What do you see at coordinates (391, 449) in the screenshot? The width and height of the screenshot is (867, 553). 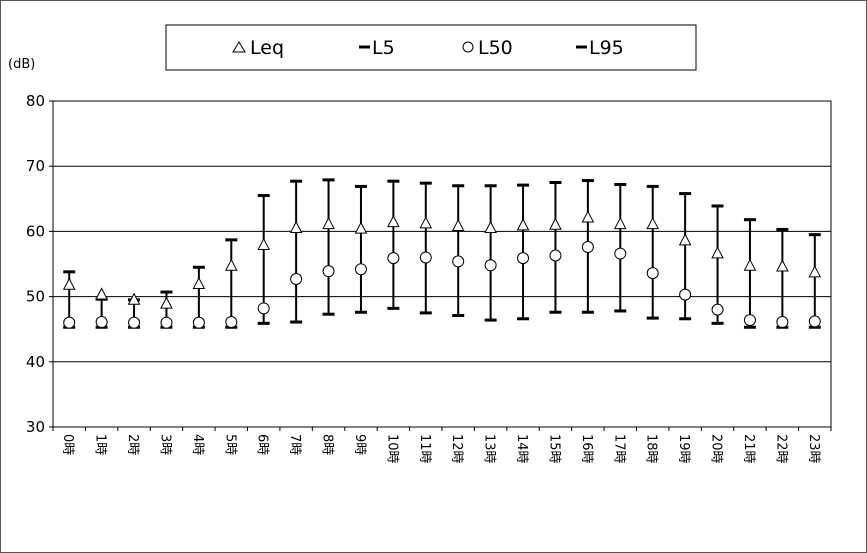 I see `x-tick-label: 10時` at bounding box center [391, 449].